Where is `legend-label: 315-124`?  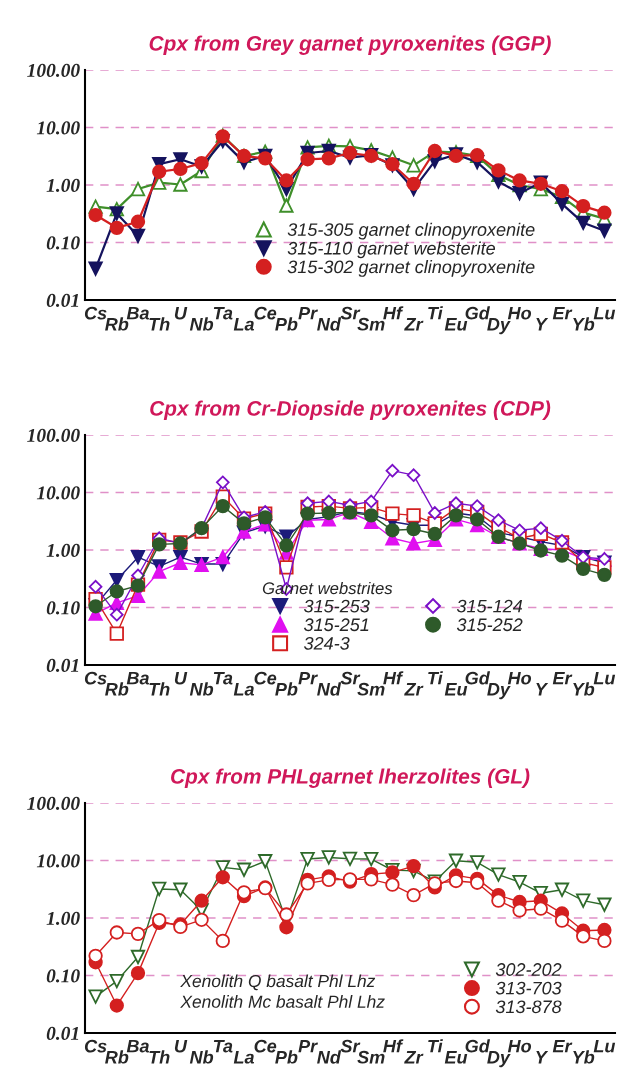
legend-label: 315-124 is located at coordinates (489, 606).